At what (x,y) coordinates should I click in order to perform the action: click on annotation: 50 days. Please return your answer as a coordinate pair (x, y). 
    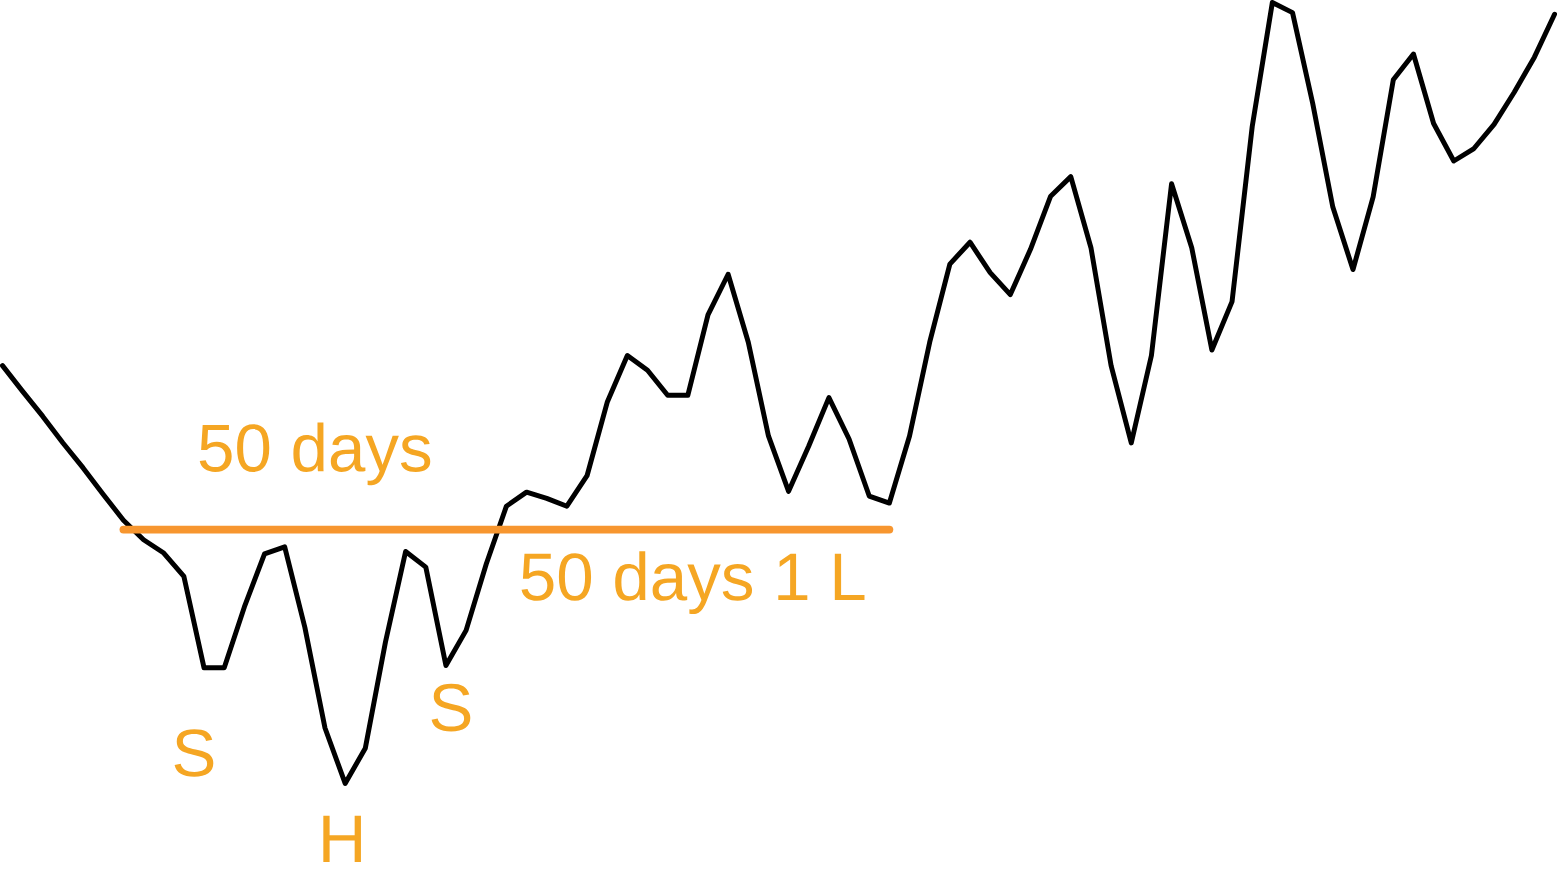
    Looking at the image, I should click on (315, 454).